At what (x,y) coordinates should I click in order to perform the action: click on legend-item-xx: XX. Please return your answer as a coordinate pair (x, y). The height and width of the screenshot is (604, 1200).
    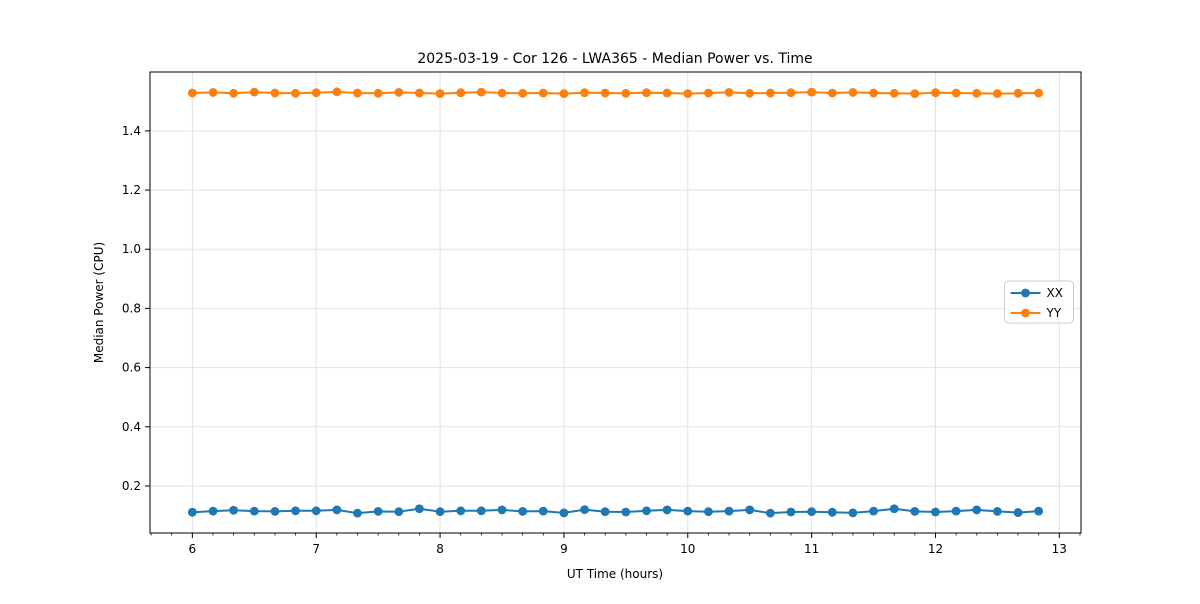
    Looking at the image, I should click on (1036, 293).